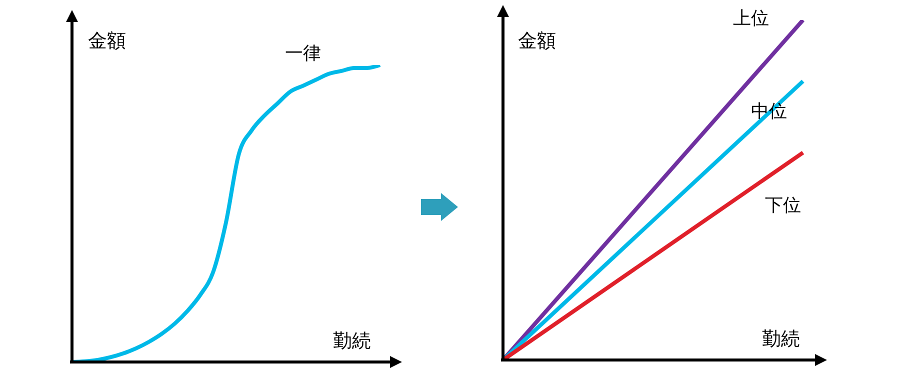 The image size is (900, 380). What do you see at coordinates (783, 205) in the screenshot?
I see `series-label: 下位` at bounding box center [783, 205].